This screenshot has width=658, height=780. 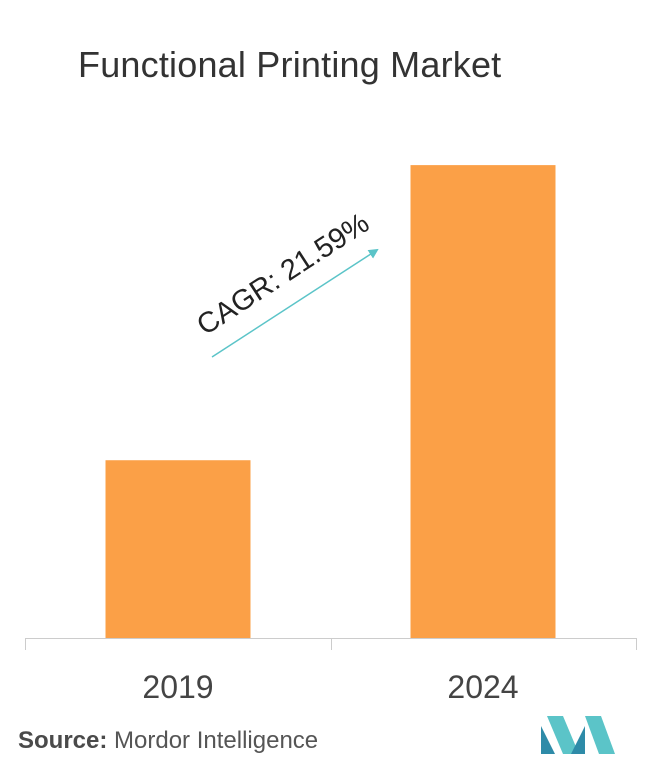 I want to click on x-tick-labels: 2019 2024, so click(x=330, y=687).